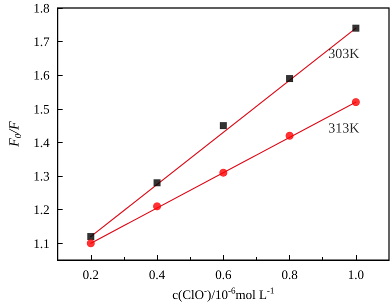 This screenshot has width=392, height=306. I want to click on y-tick-label: 1.5, so click(41, 108).